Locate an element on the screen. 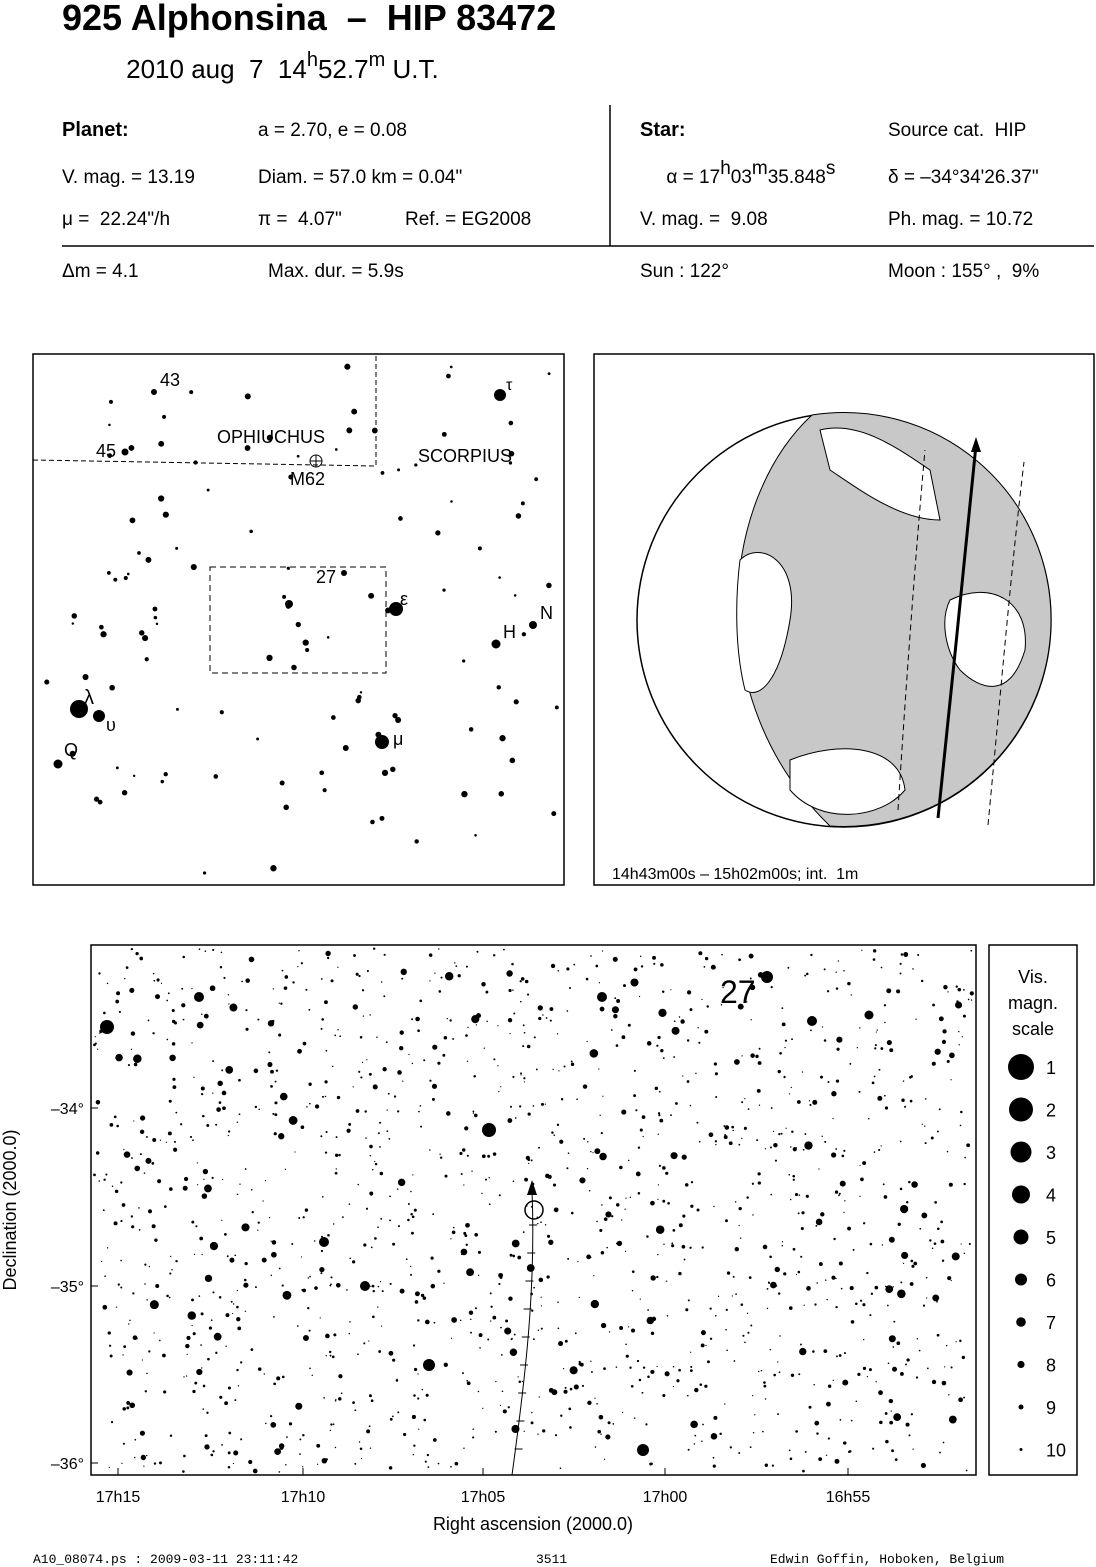  scale-dot is located at coordinates (1021, 1194).